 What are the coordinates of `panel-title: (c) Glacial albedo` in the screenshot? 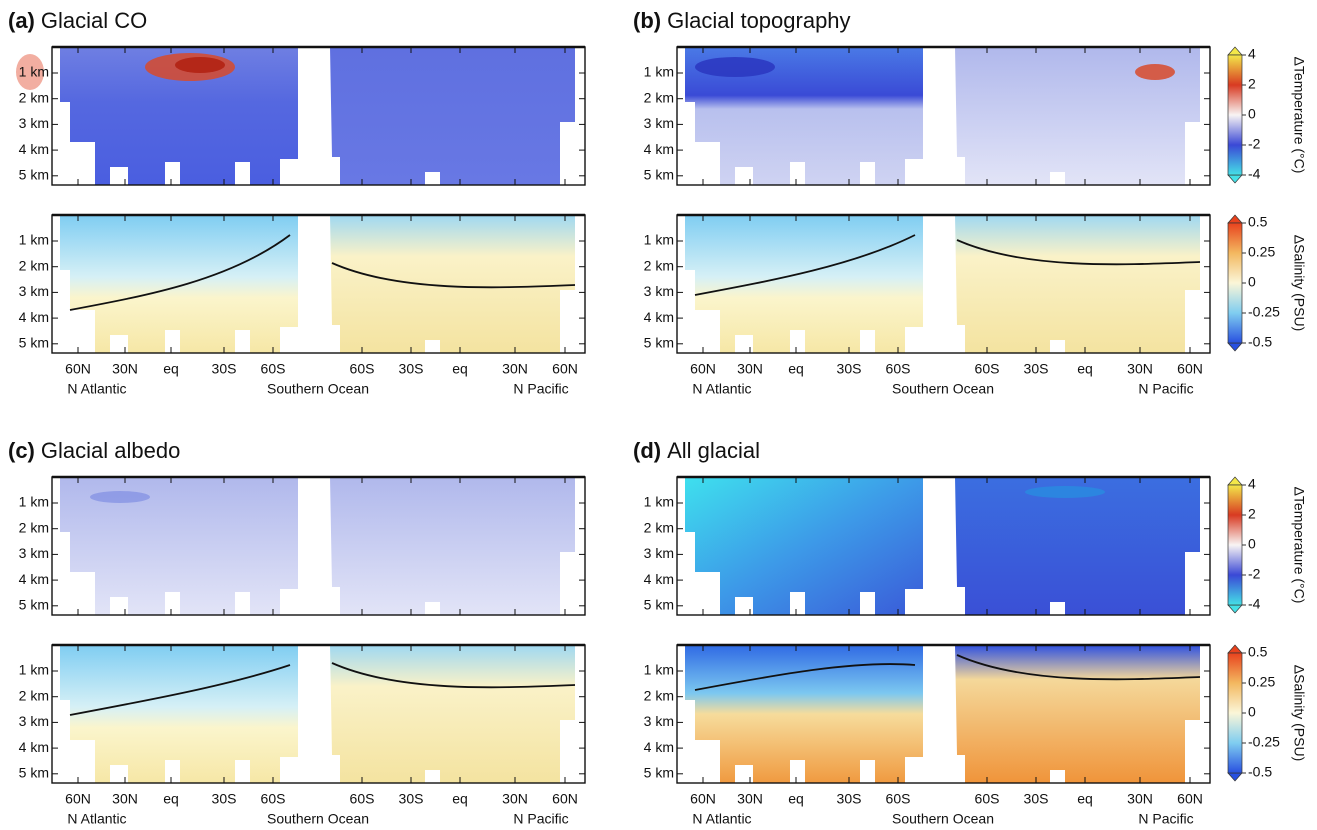 It's located at (94, 450).